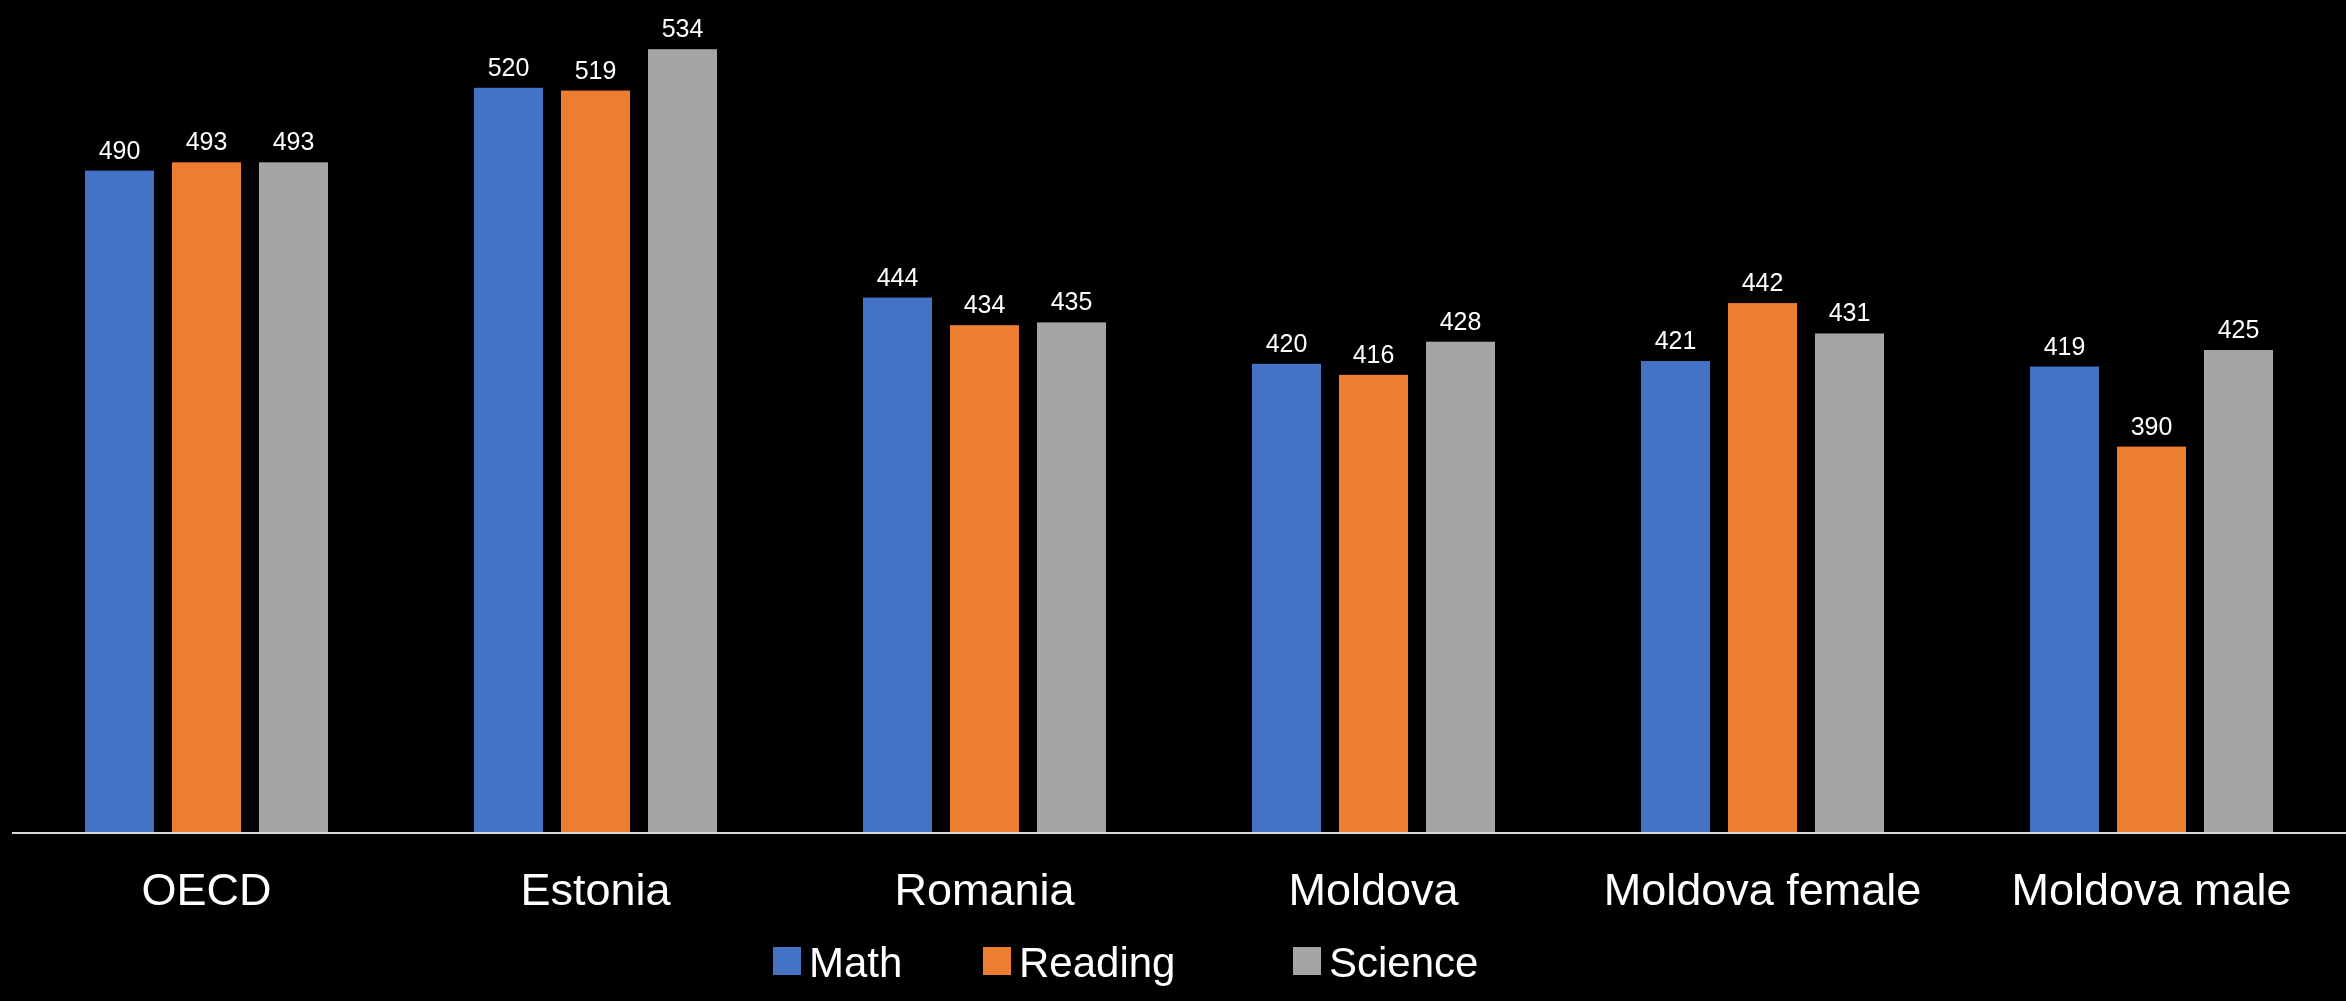  What do you see at coordinates (595, 69) in the screenshot?
I see `data-label: 519` at bounding box center [595, 69].